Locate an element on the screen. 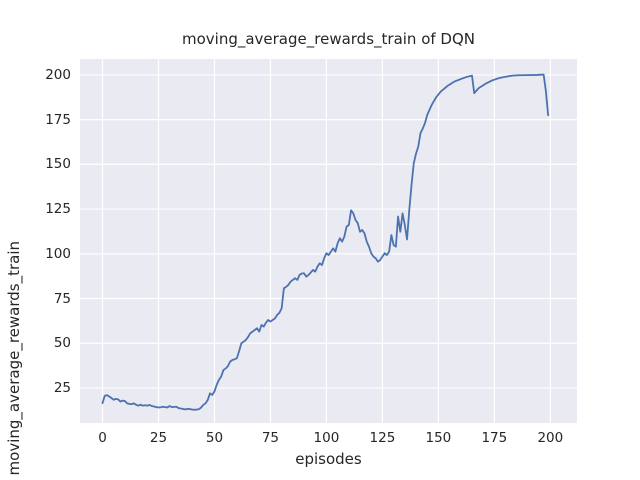  y-tick-75: 75 is located at coordinates (62, 298).